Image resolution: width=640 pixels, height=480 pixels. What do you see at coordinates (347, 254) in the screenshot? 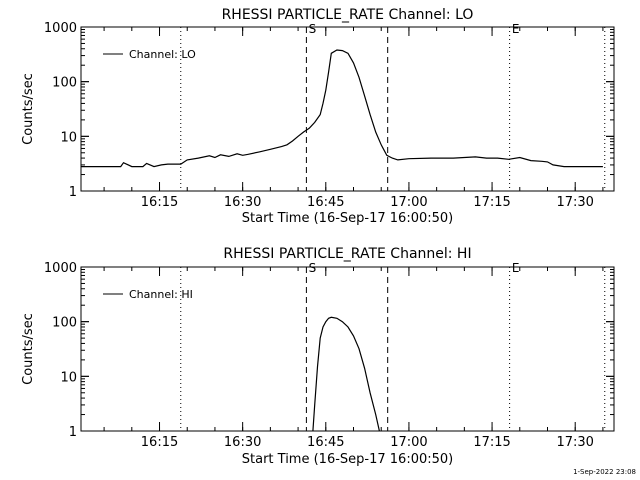
I see `chart-title: RHESSI PARTICLE_RATE Channel: HI` at bounding box center [347, 254].